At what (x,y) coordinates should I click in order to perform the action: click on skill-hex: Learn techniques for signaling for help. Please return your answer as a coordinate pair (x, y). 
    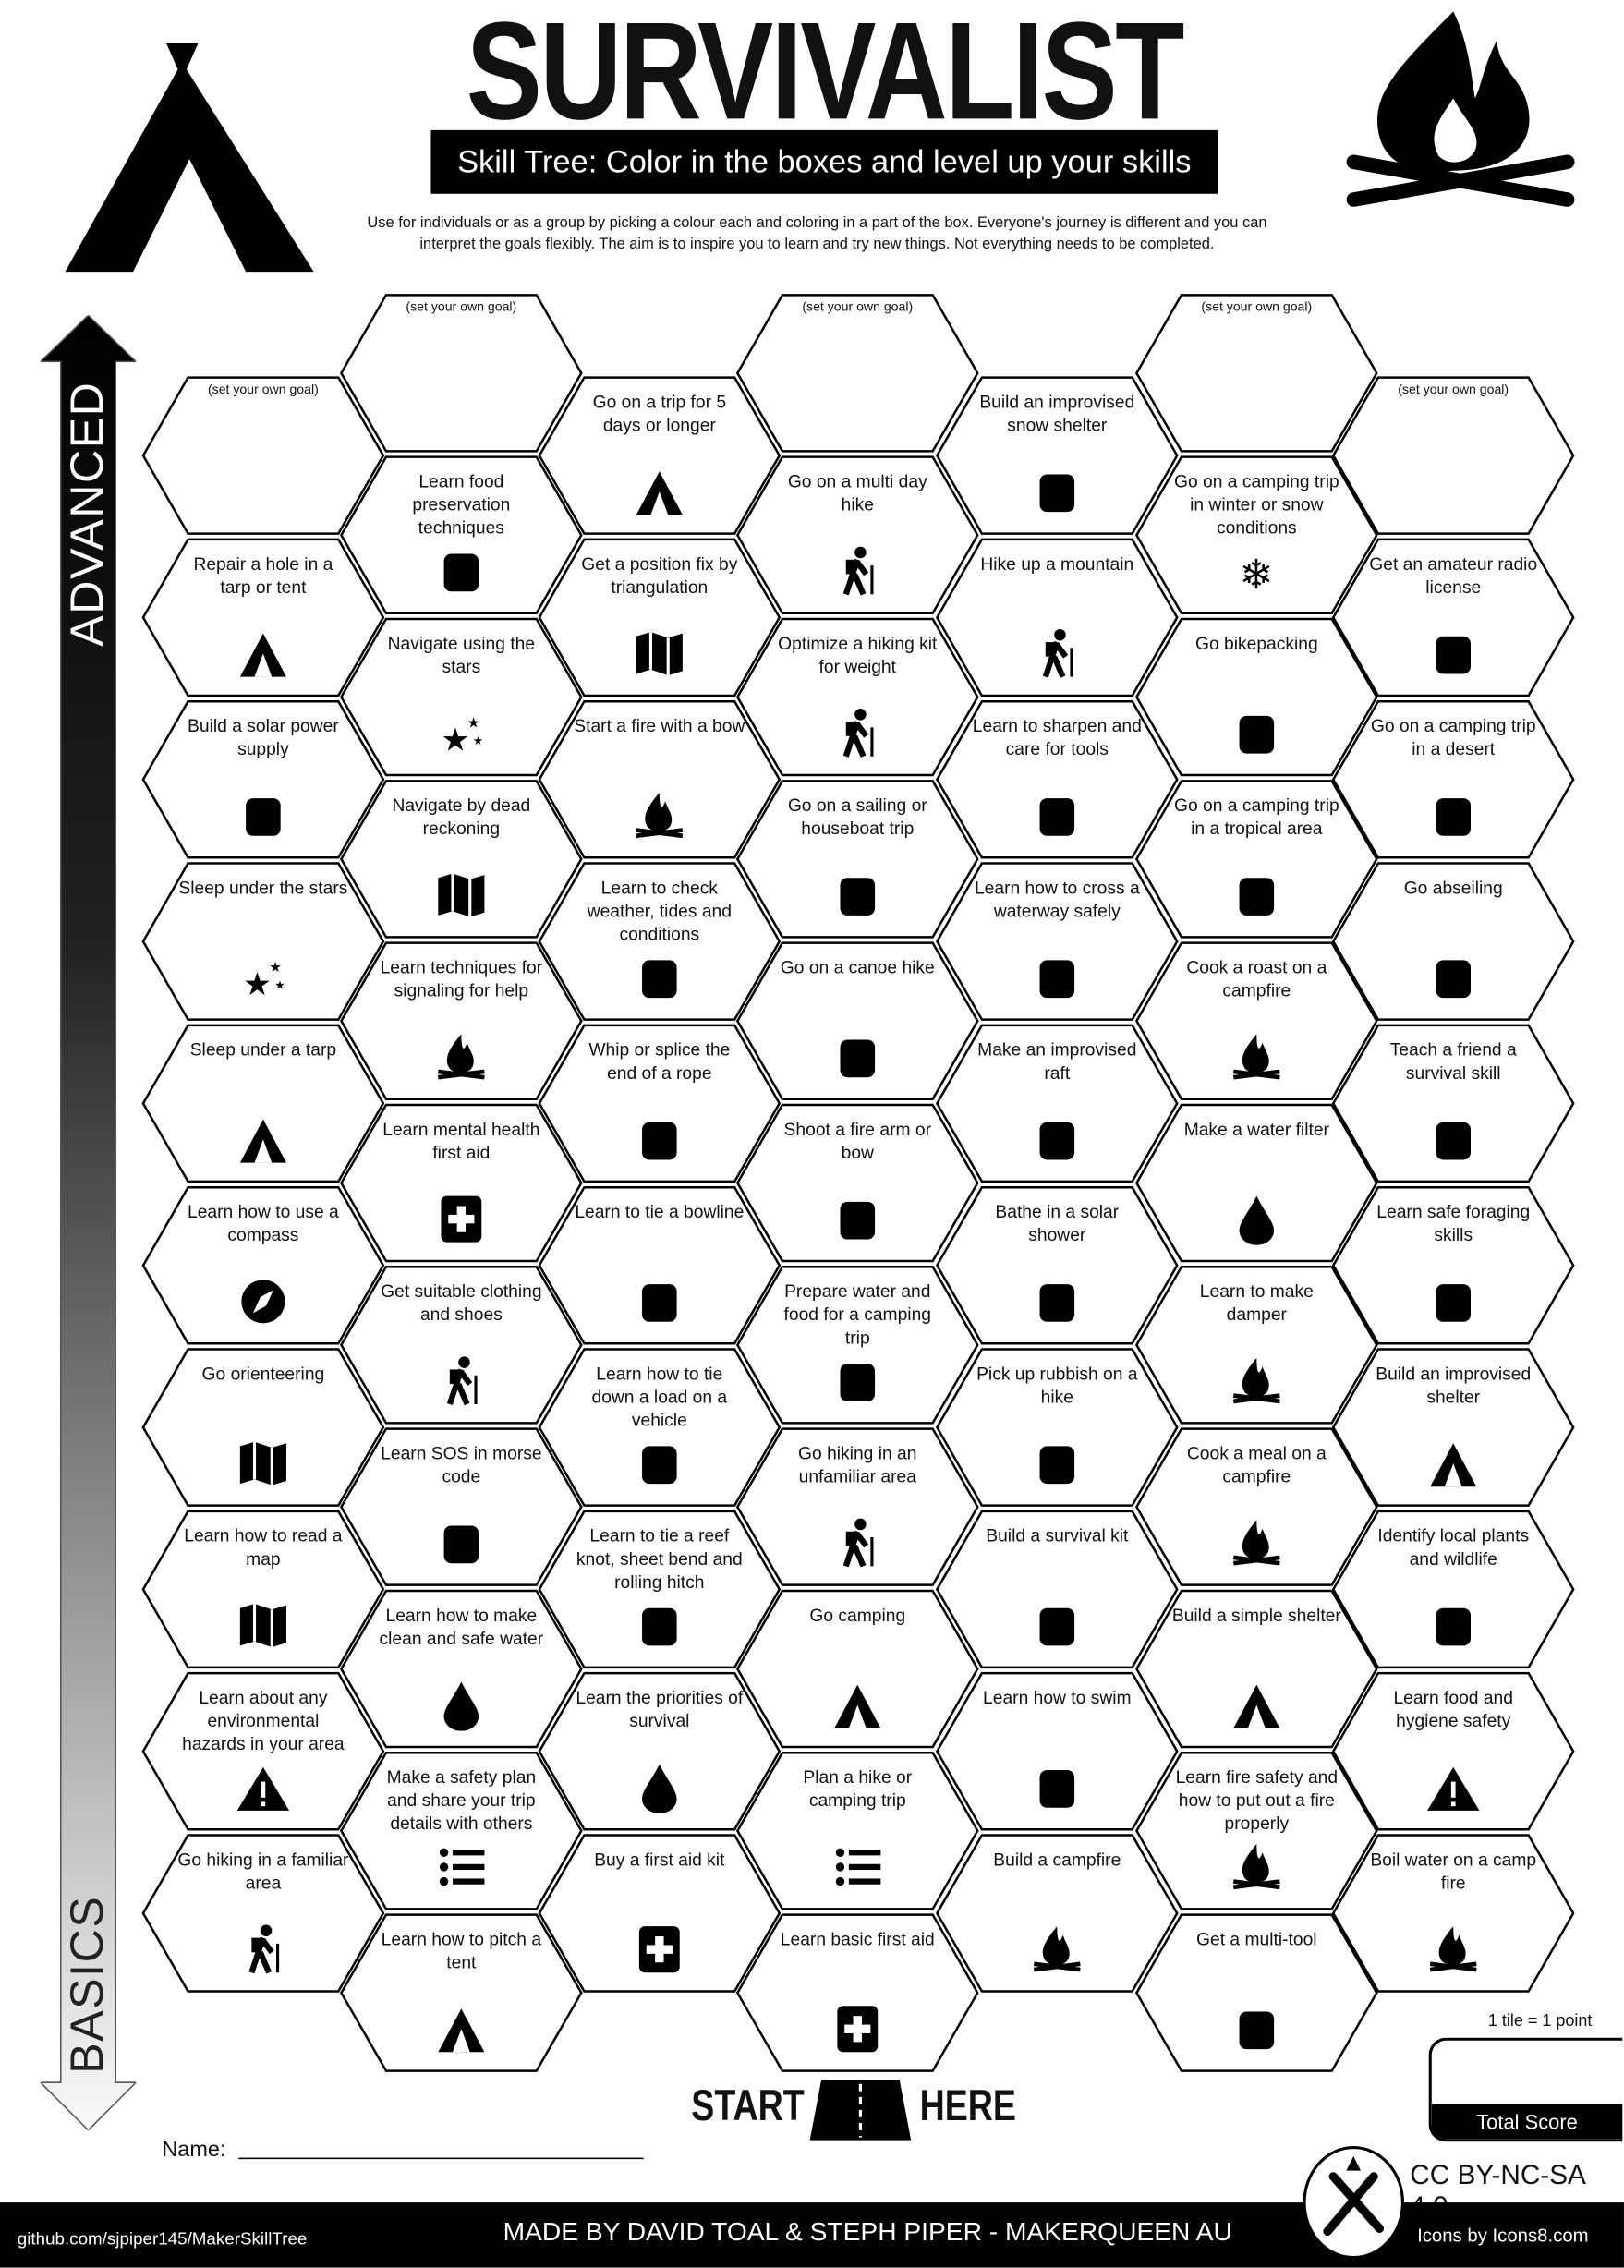
    Looking at the image, I should click on (461, 1020).